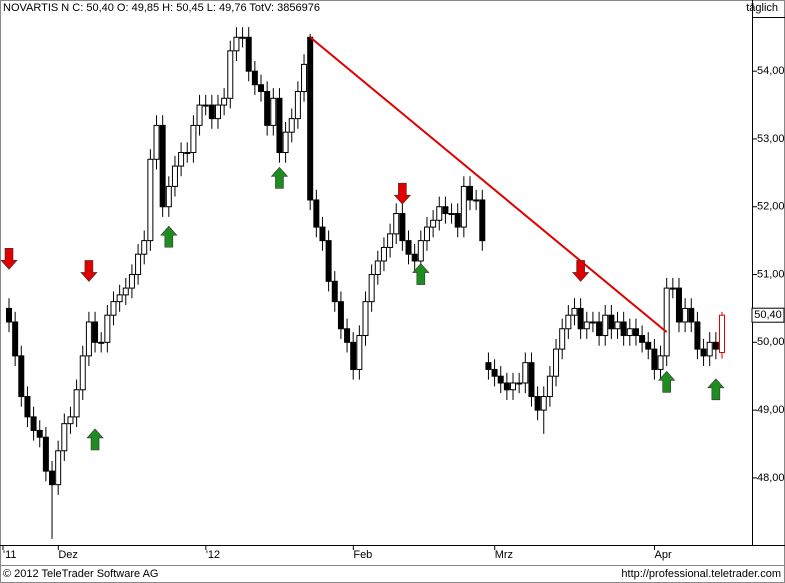 The image size is (785, 583). I want to click on x-tick-label: Mrz, so click(504, 555).